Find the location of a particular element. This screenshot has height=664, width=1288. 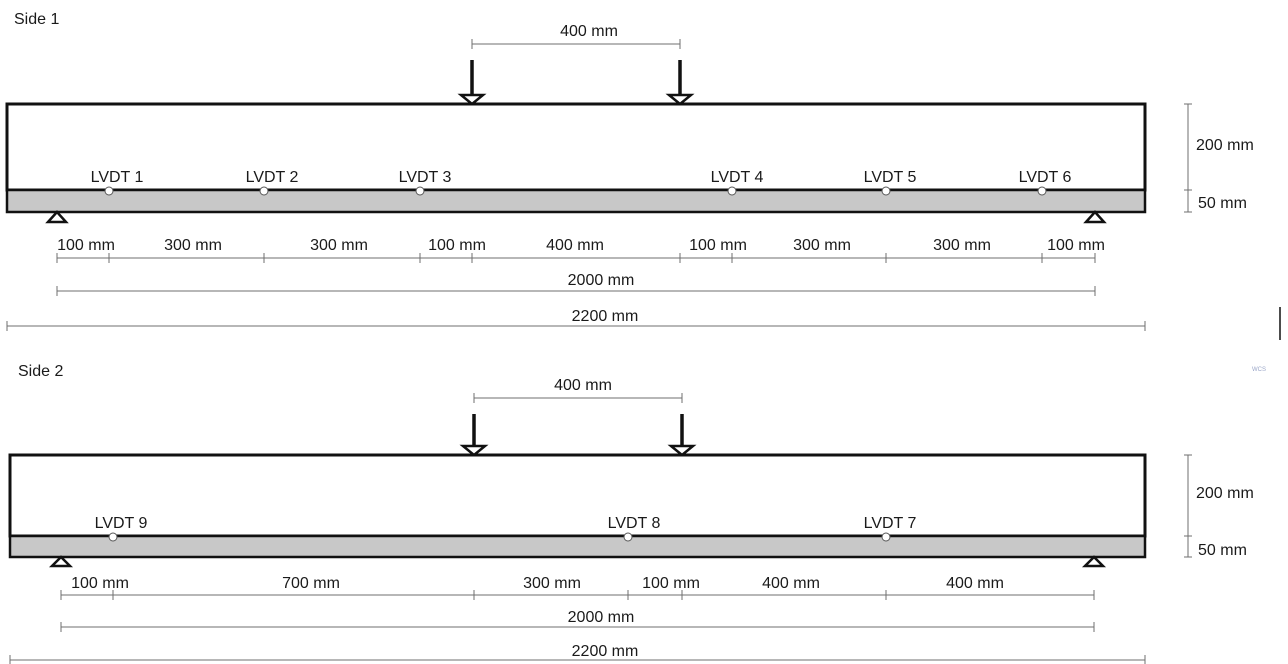

side-2-right-support is located at coordinates (1094, 561).